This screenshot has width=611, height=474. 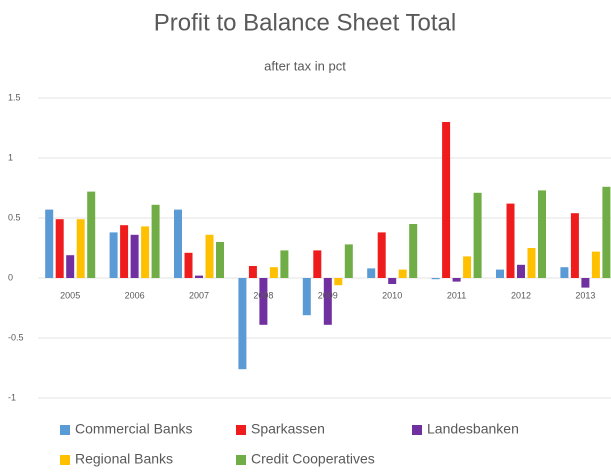 What do you see at coordinates (305, 22) in the screenshot?
I see `chart-title: Profit to Balance Sheet Total` at bounding box center [305, 22].